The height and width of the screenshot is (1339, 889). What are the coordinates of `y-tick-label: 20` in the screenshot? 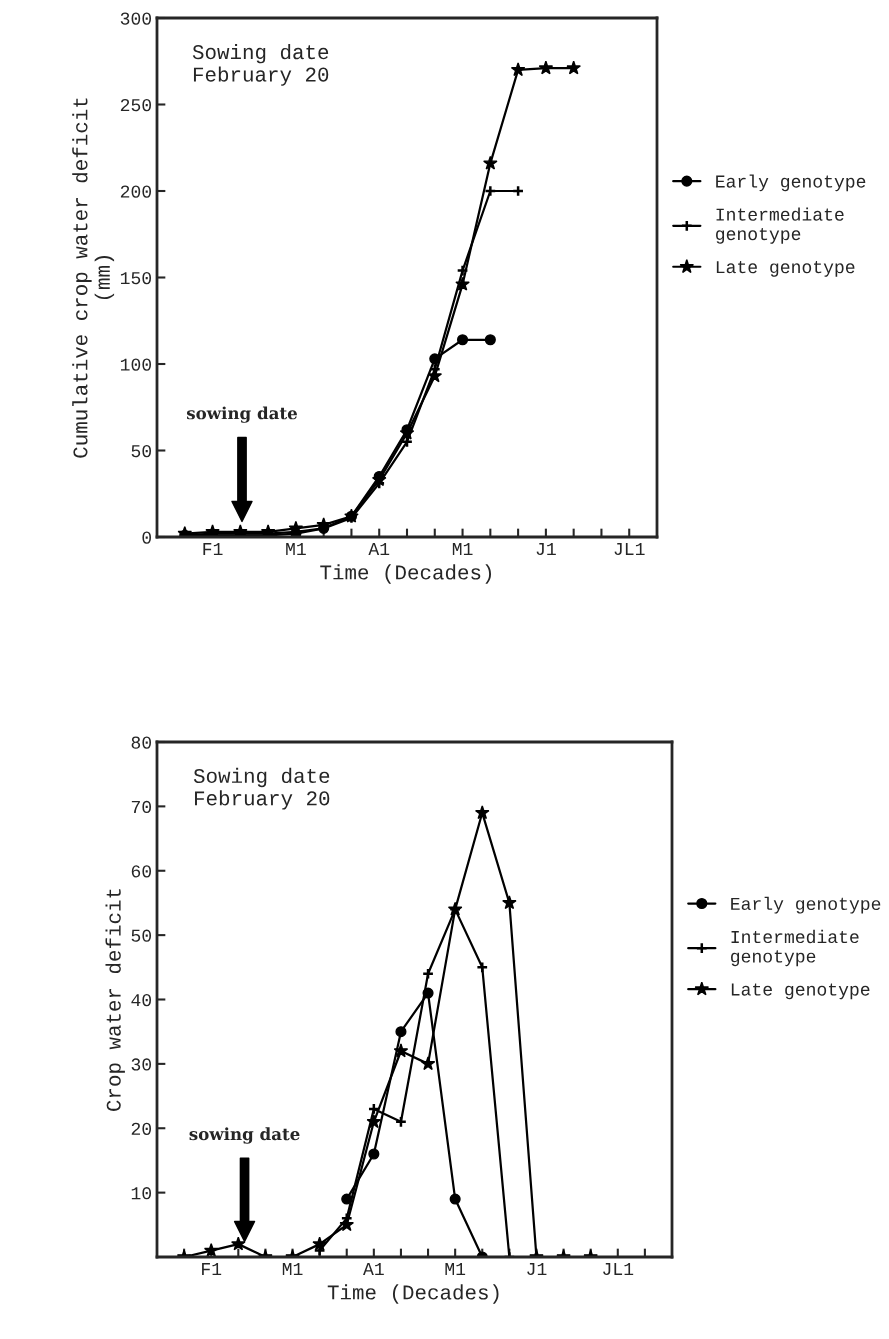 It's located at (141, 1128).